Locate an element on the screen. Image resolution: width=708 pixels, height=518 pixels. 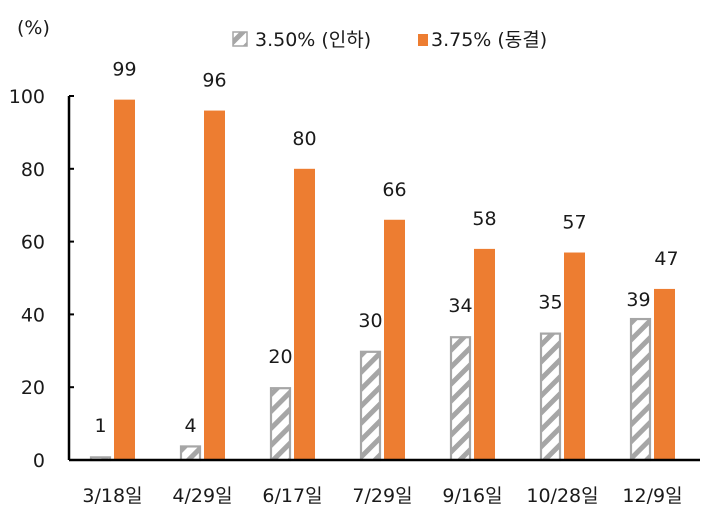
data-label: 58 is located at coordinates (484, 219).